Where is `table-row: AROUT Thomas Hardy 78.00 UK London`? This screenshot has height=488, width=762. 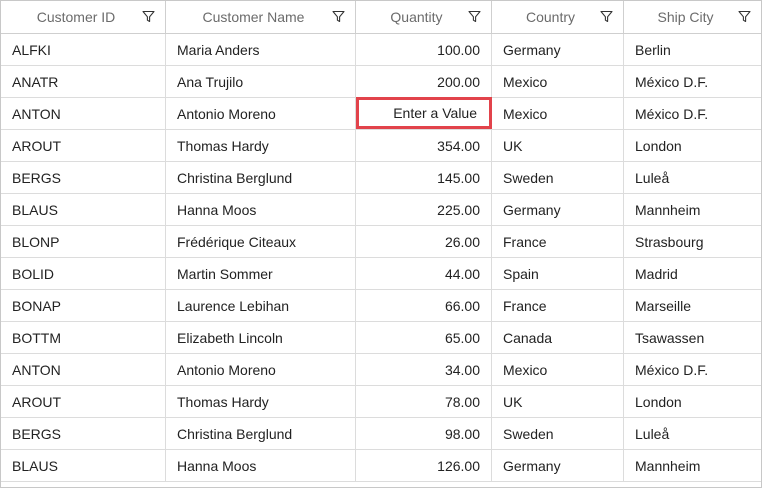 table-row: AROUT Thomas Hardy 78.00 UK London is located at coordinates (381, 402).